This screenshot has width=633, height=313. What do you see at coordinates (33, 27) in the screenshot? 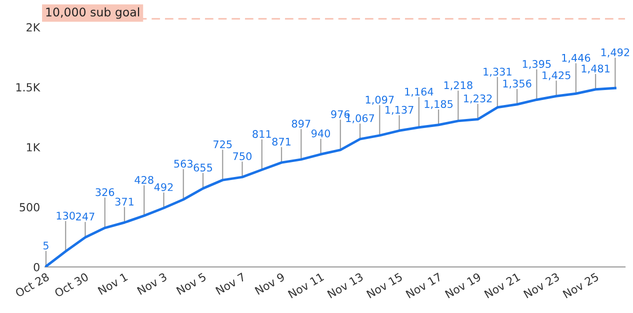
I see `y-tick-label: 2K` at bounding box center [33, 27].